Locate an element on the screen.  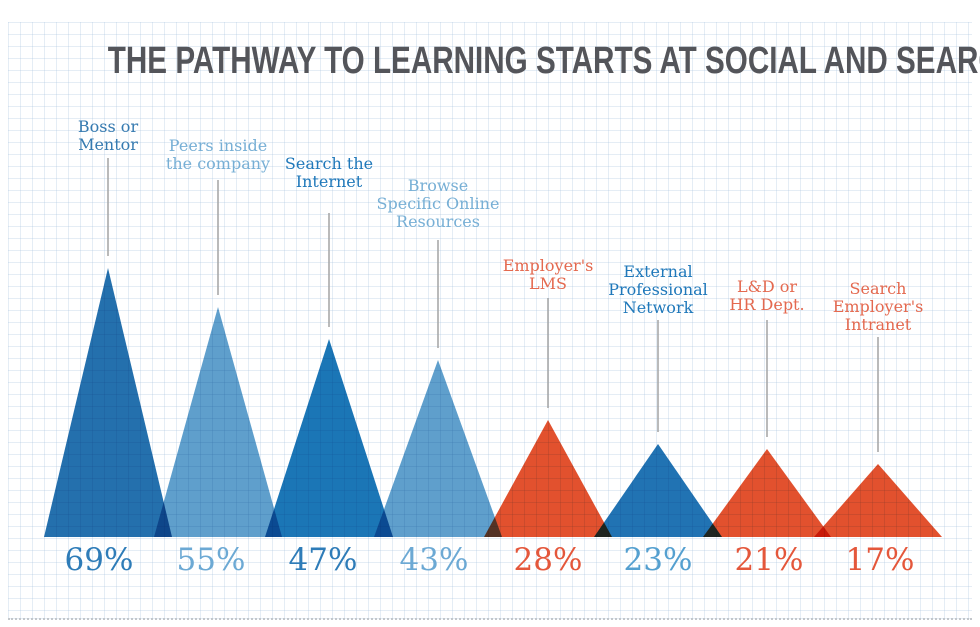
category-label-line: the company is located at coordinates (218, 163).